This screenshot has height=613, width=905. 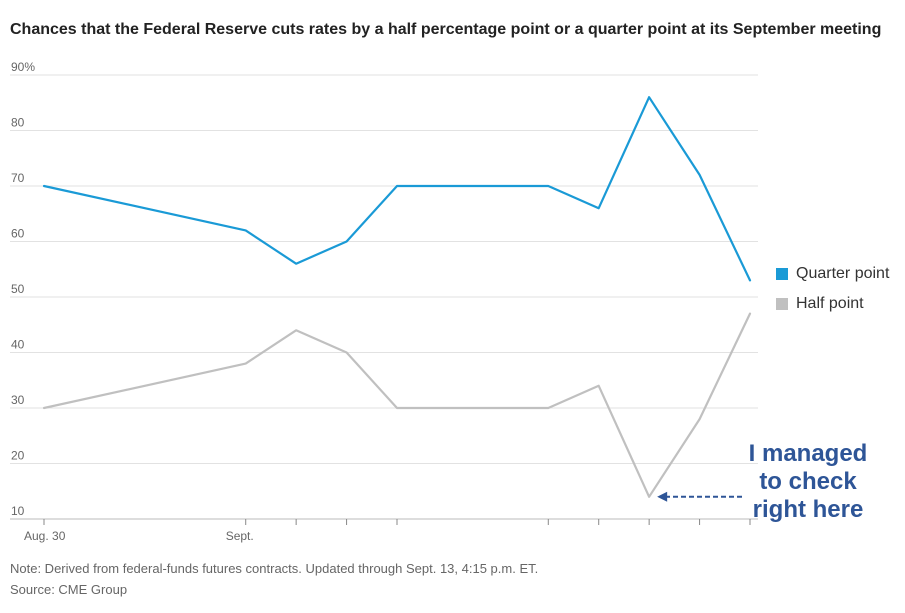 What do you see at coordinates (808, 453) in the screenshot?
I see `annotation-line: I managed` at bounding box center [808, 453].